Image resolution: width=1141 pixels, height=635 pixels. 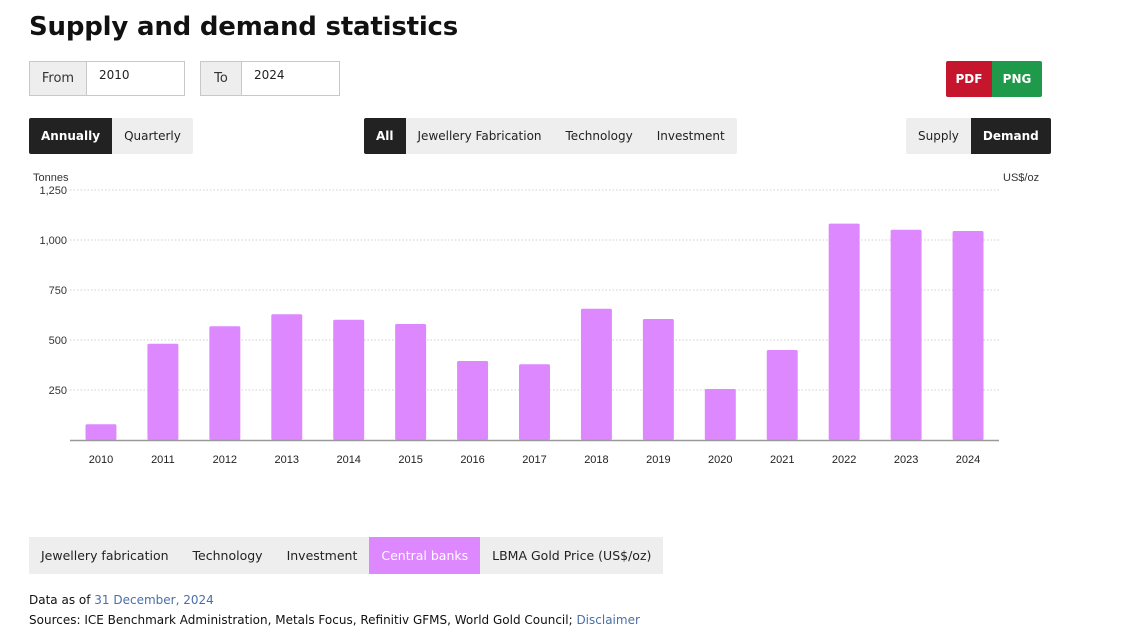 I want to click on disclaimer-link: Disclaimer, so click(x=608, y=620).